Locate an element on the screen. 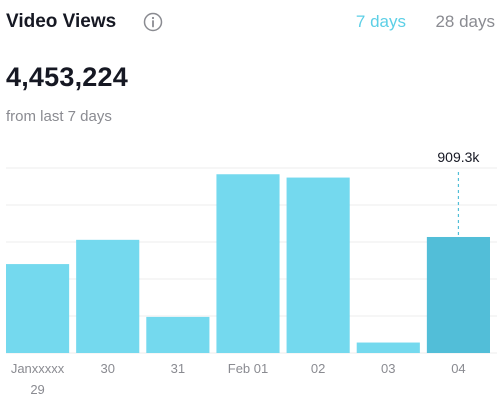  x-tick-label: Janxxxxx is located at coordinates (38, 368).